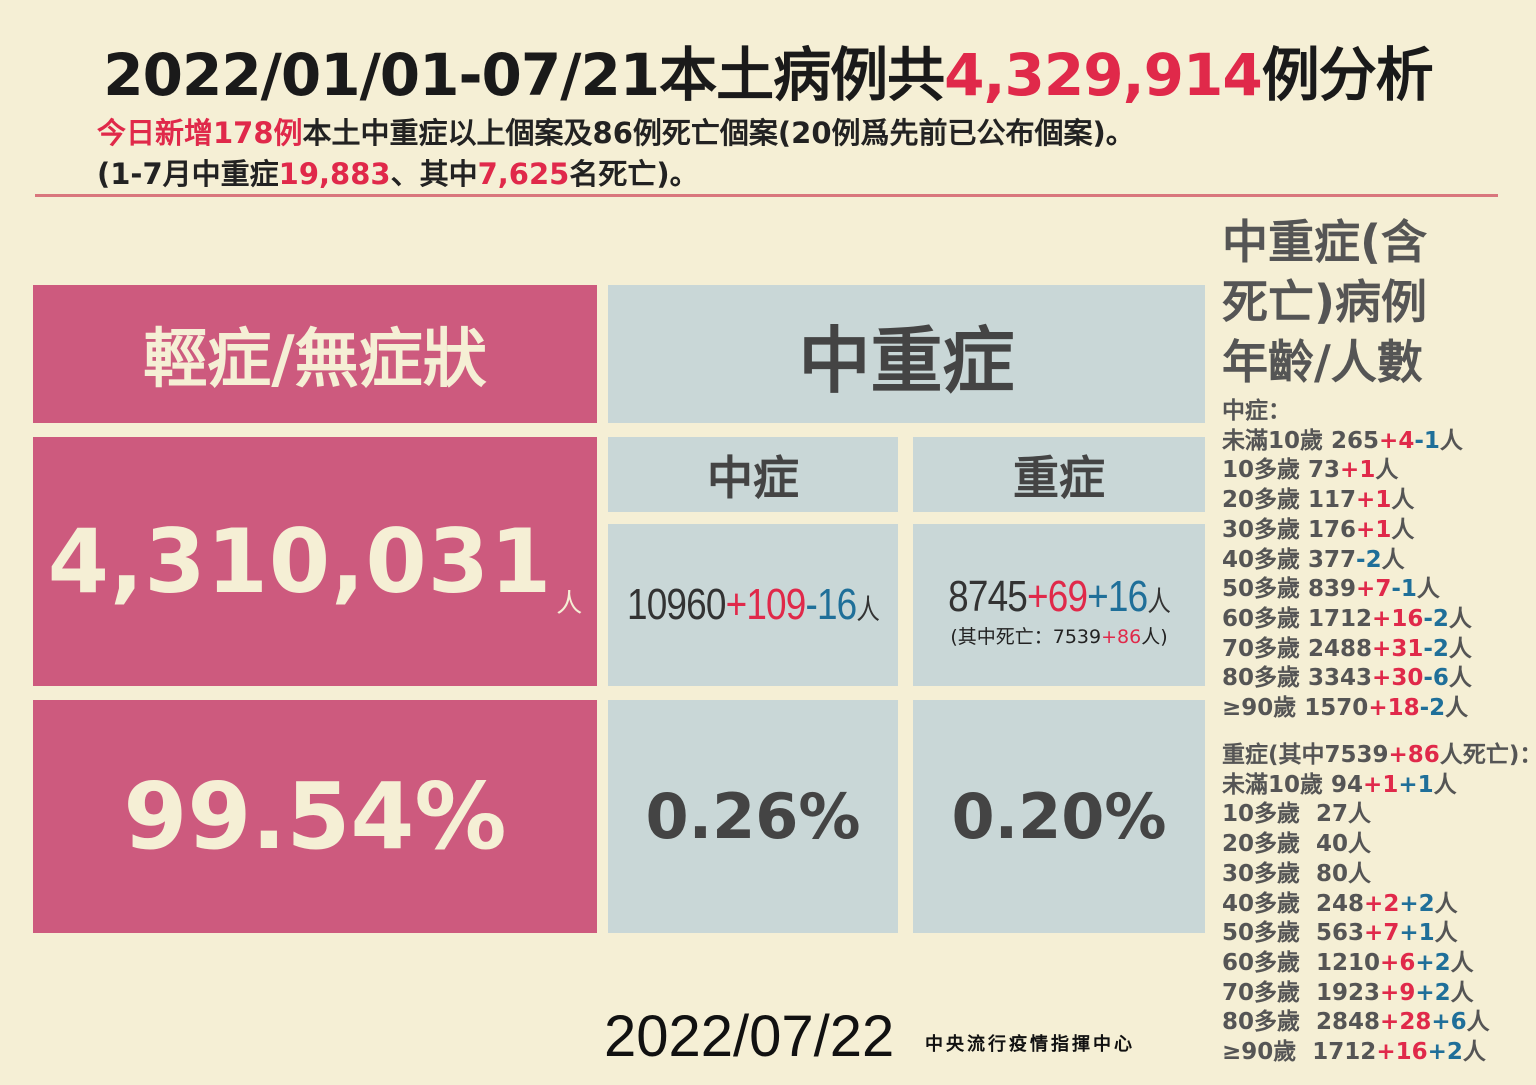  What do you see at coordinates (1154, 636) in the screenshot?
I see `death-note-text: 人)` at bounding box center [1154, 636].